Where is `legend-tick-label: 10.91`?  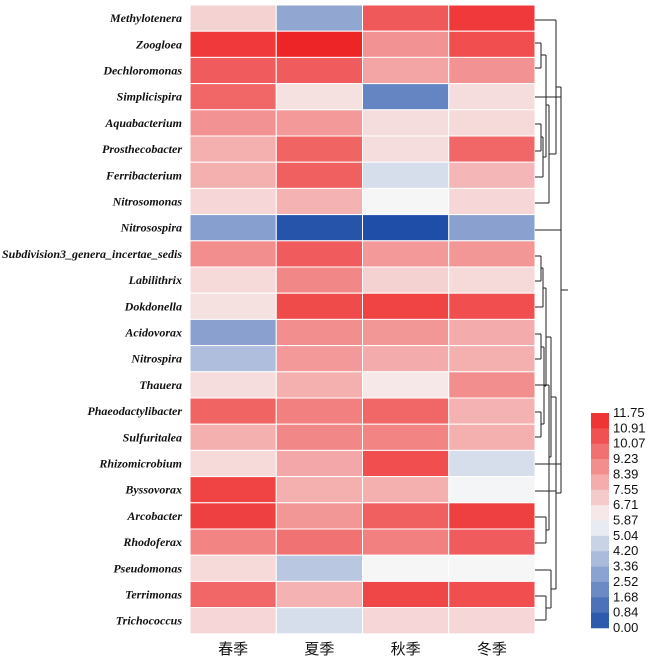 legend-tick-label: 10.91 is located at coordinates (629, 427).